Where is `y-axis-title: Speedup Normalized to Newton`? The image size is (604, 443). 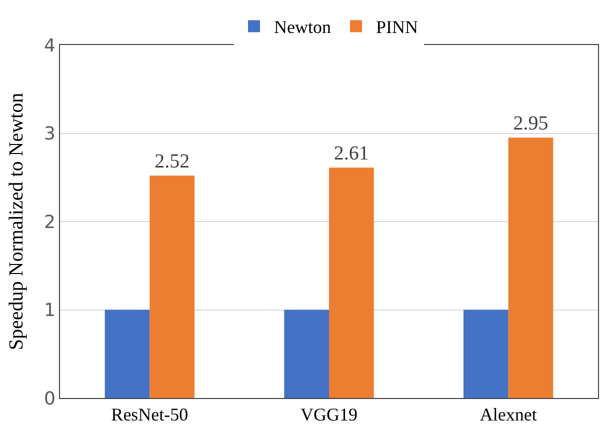
y-axis-title: Speedup Normalized to Newton is located at coordinates (16, 221).